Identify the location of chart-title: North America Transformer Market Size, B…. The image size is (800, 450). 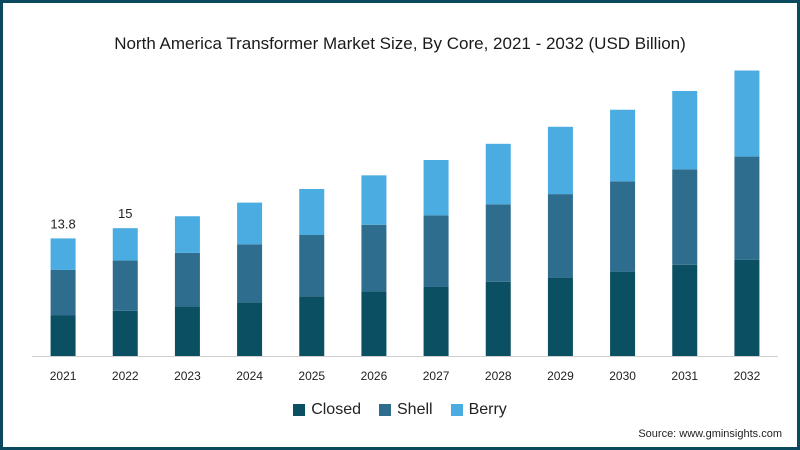
(400, 43).